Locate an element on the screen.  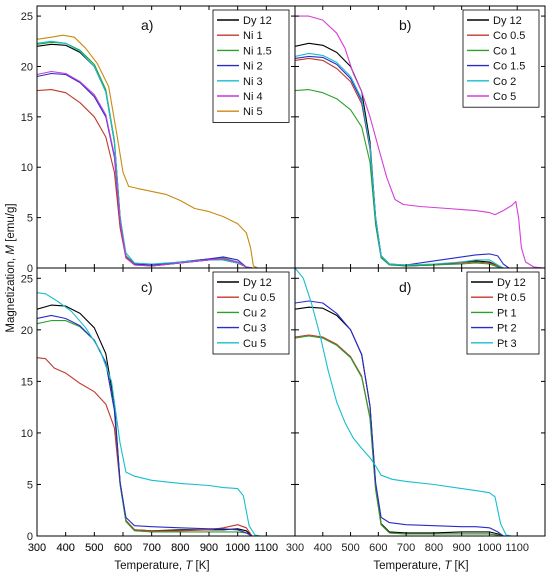
legend: Dy 12 Ni 1 Ni 1.5 Ni 2 Ni 3 Ni 4 Ni 5 is located at coordinates (251, 66).